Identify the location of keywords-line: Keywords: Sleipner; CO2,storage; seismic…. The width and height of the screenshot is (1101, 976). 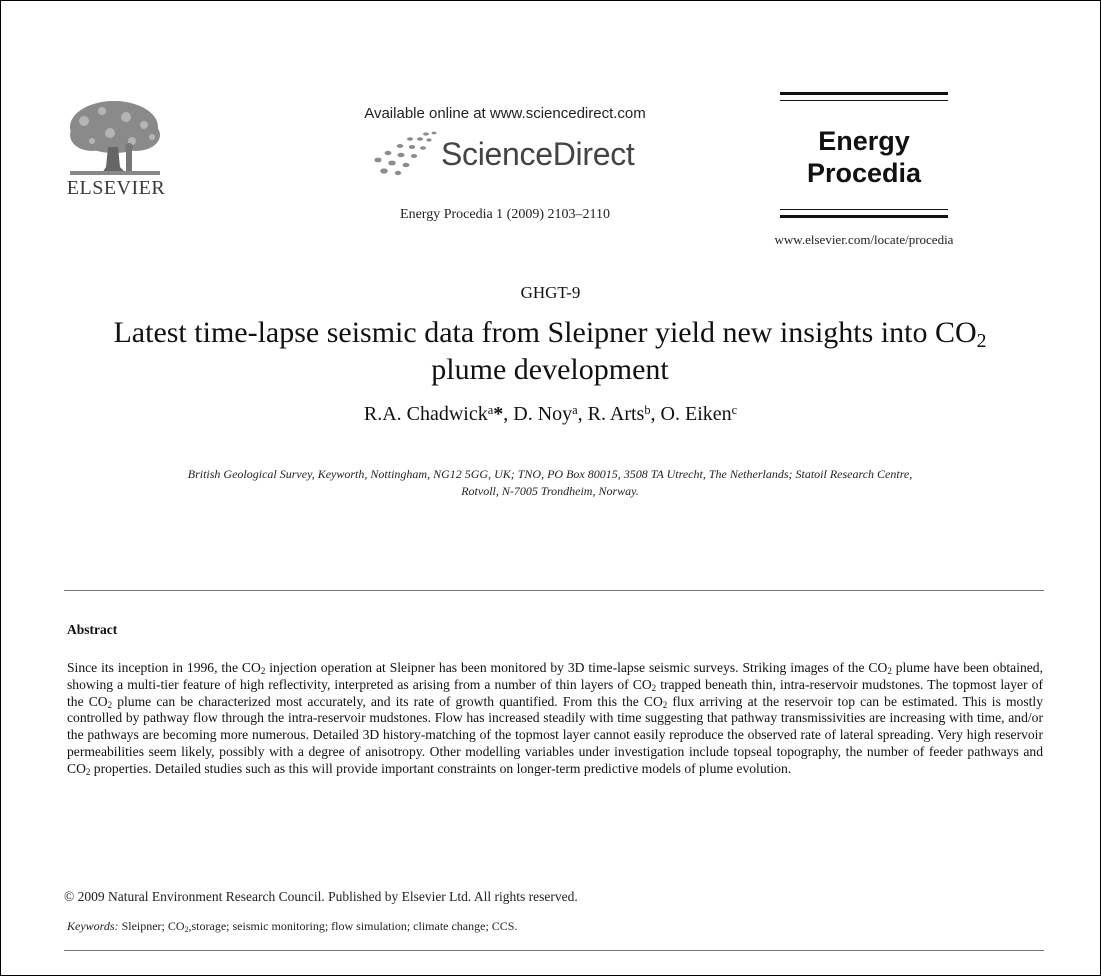
(292, 926).